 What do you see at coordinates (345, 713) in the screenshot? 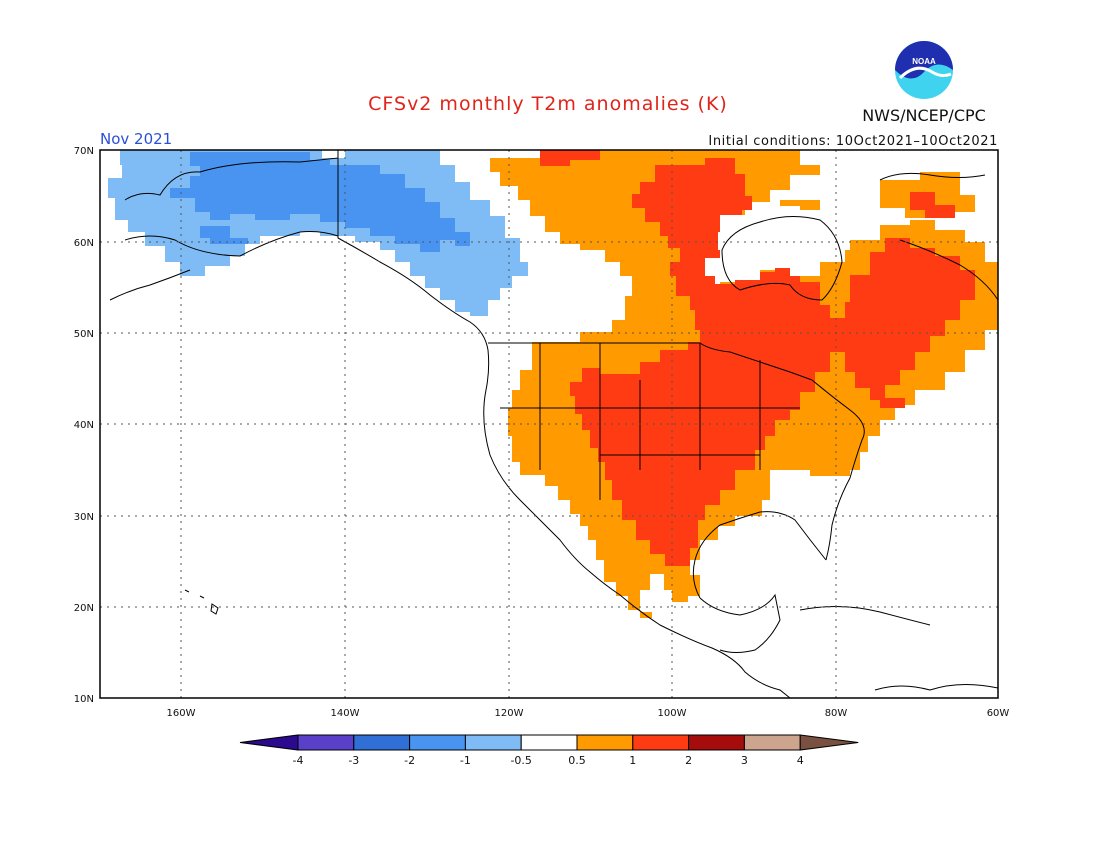
I see `lon-label: 140W` at bounding box center [345, 713].